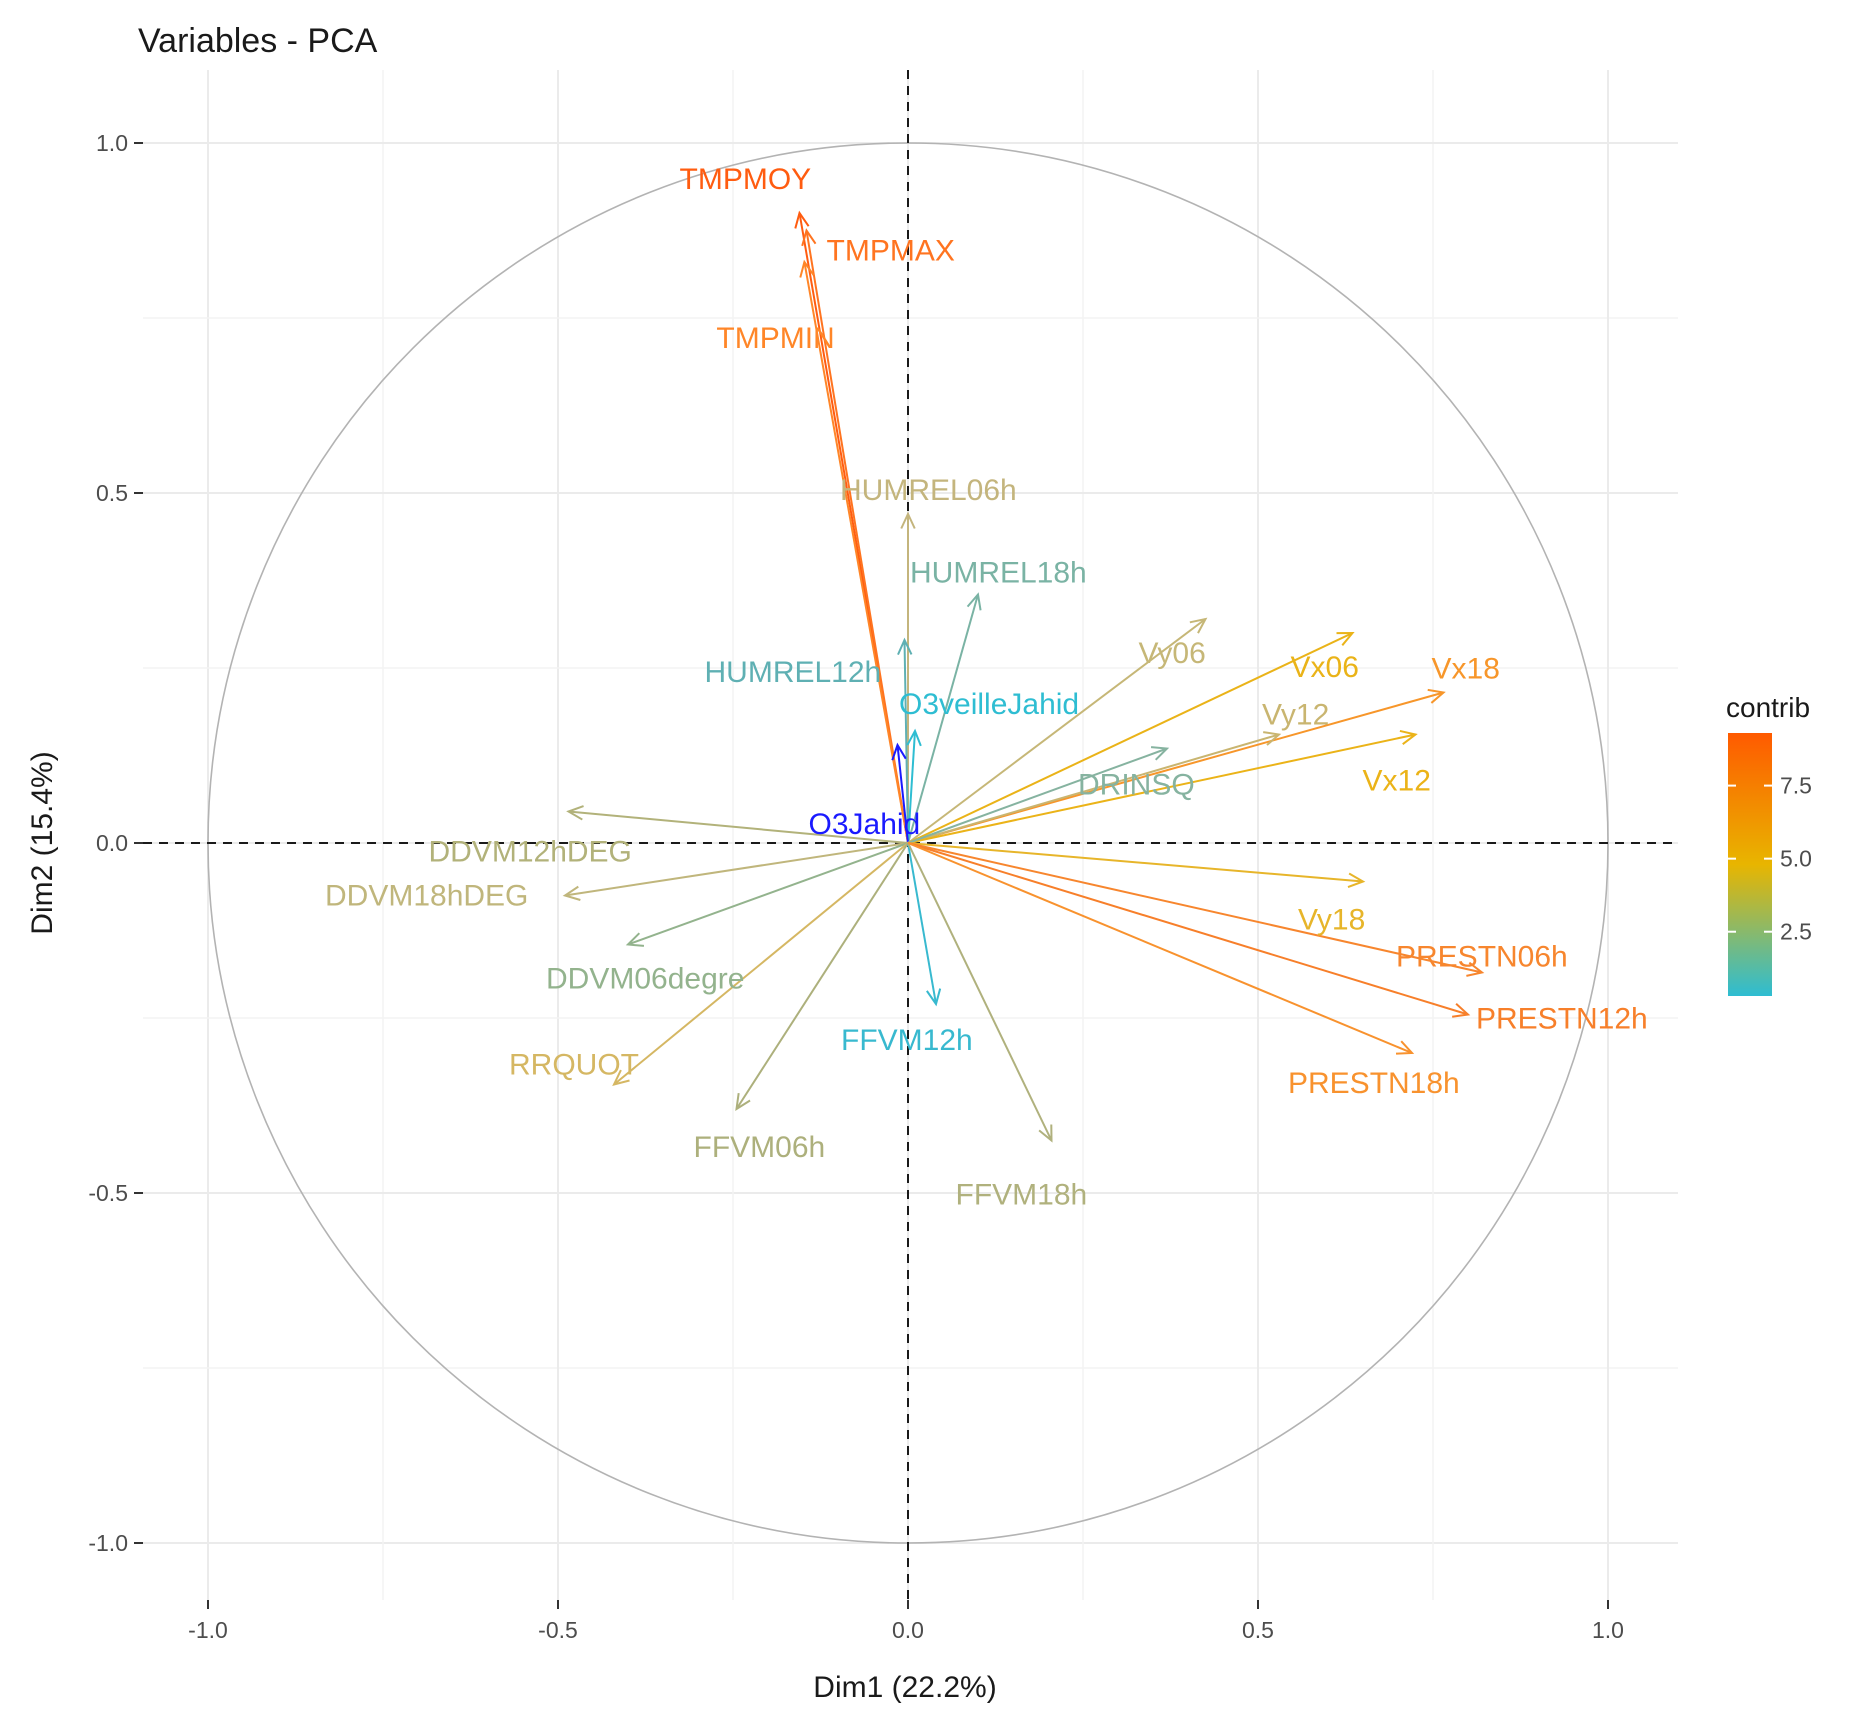 The height and width of the screenshot is (1727, 1852). I want to click on arrow-o3veillejahid, so click(914, 786).